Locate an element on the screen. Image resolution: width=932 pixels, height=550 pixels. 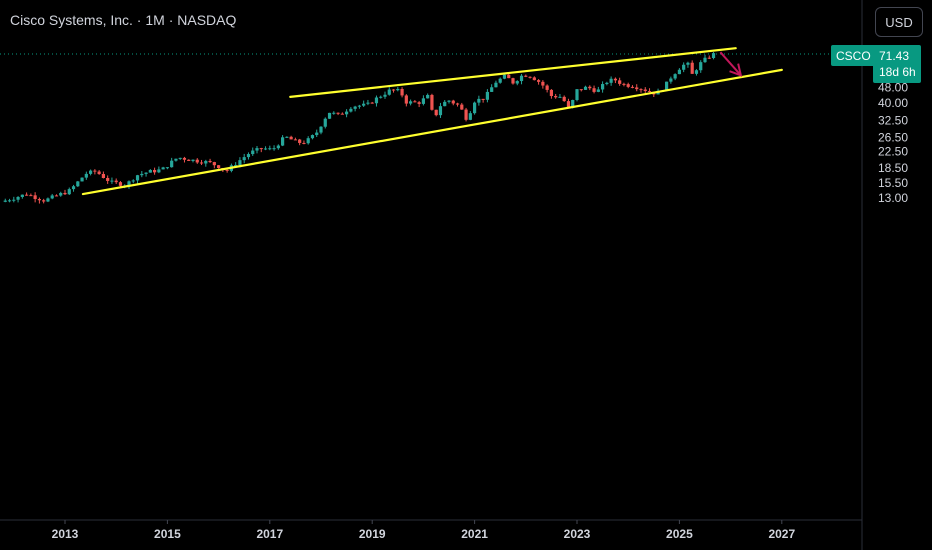
x-tick-label: 2019 is located at coordinates (372, 534).